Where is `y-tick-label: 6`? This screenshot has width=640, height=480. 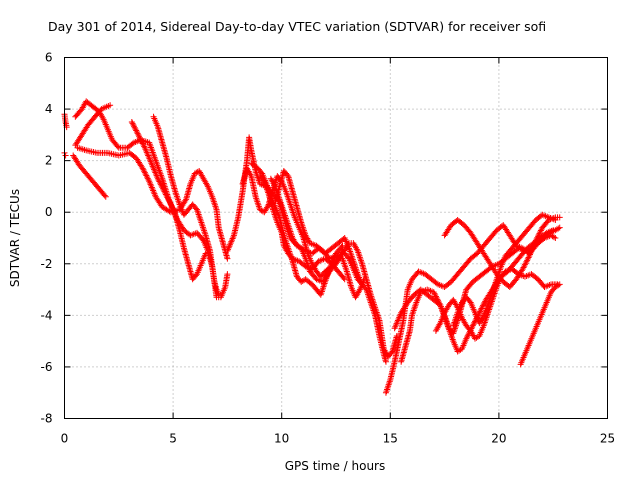 y-tick-label: 6 is located at coordinates (49, 58).